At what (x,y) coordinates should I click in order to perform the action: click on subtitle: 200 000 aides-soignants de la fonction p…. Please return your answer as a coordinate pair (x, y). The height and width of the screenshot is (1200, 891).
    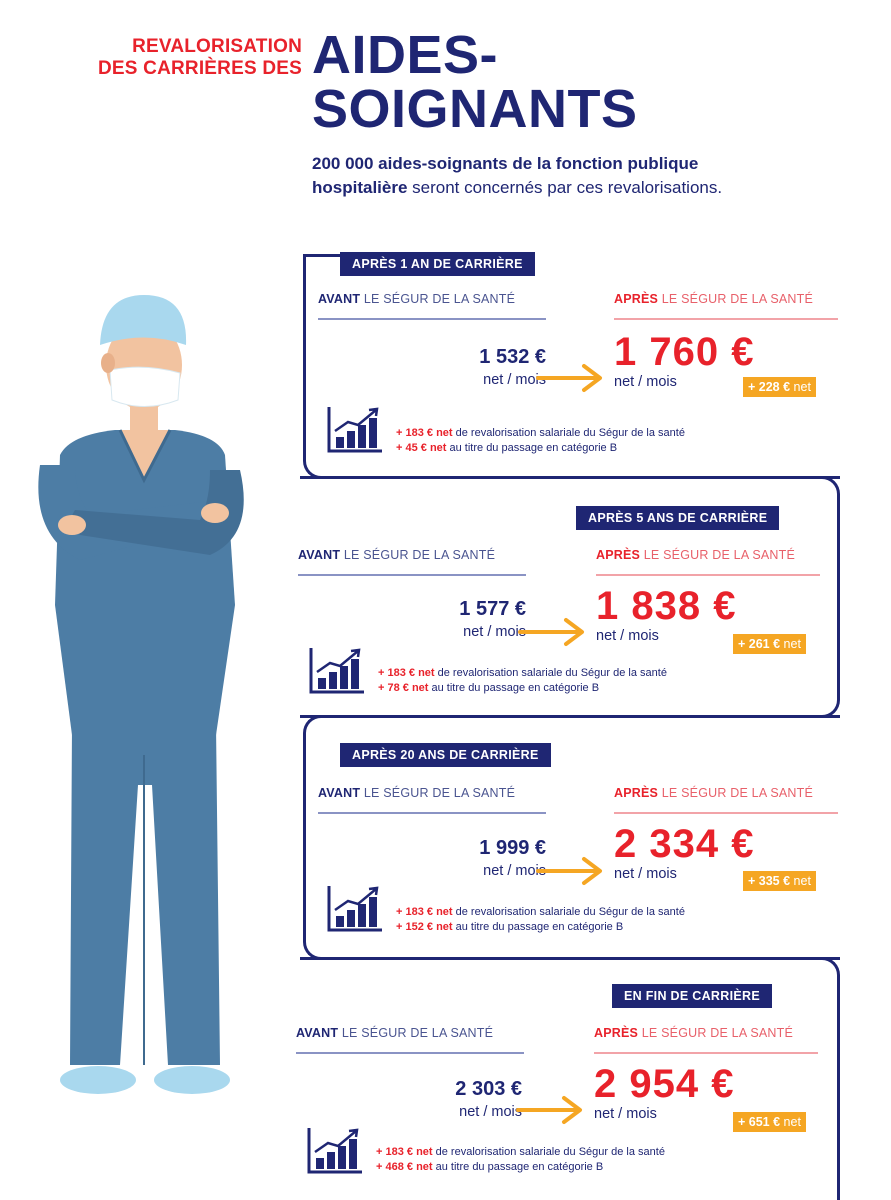
    Looking at the image, I should click on (592, 176).